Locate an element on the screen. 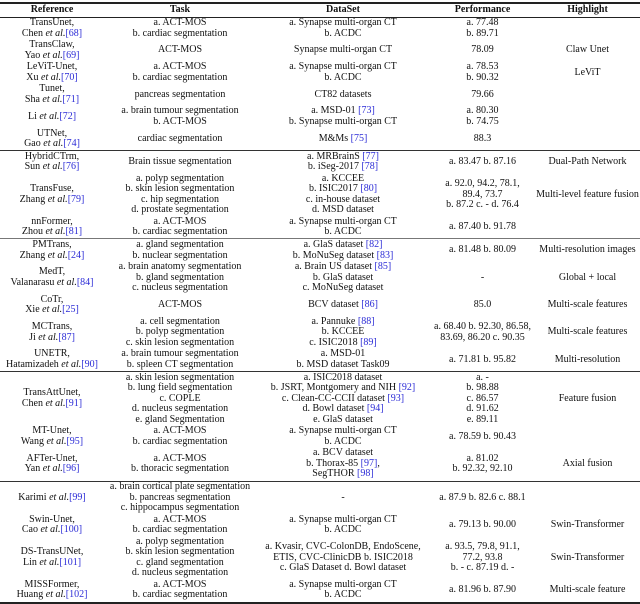 This screenshot has width=640, height=604. author-line: Lin et al.[101] is located at coordinates (52, 562).